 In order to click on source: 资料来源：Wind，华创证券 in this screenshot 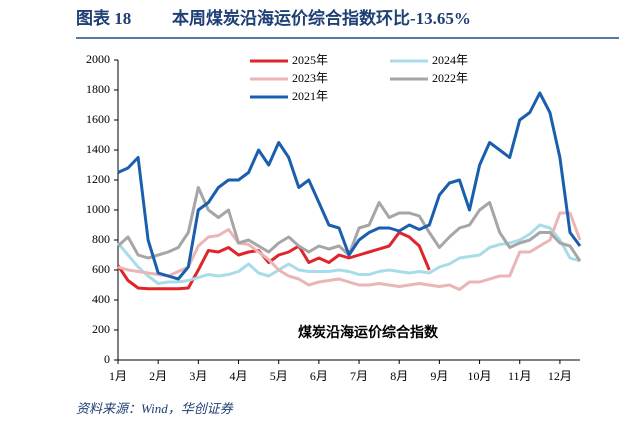, I will do `click(155, 408)`.